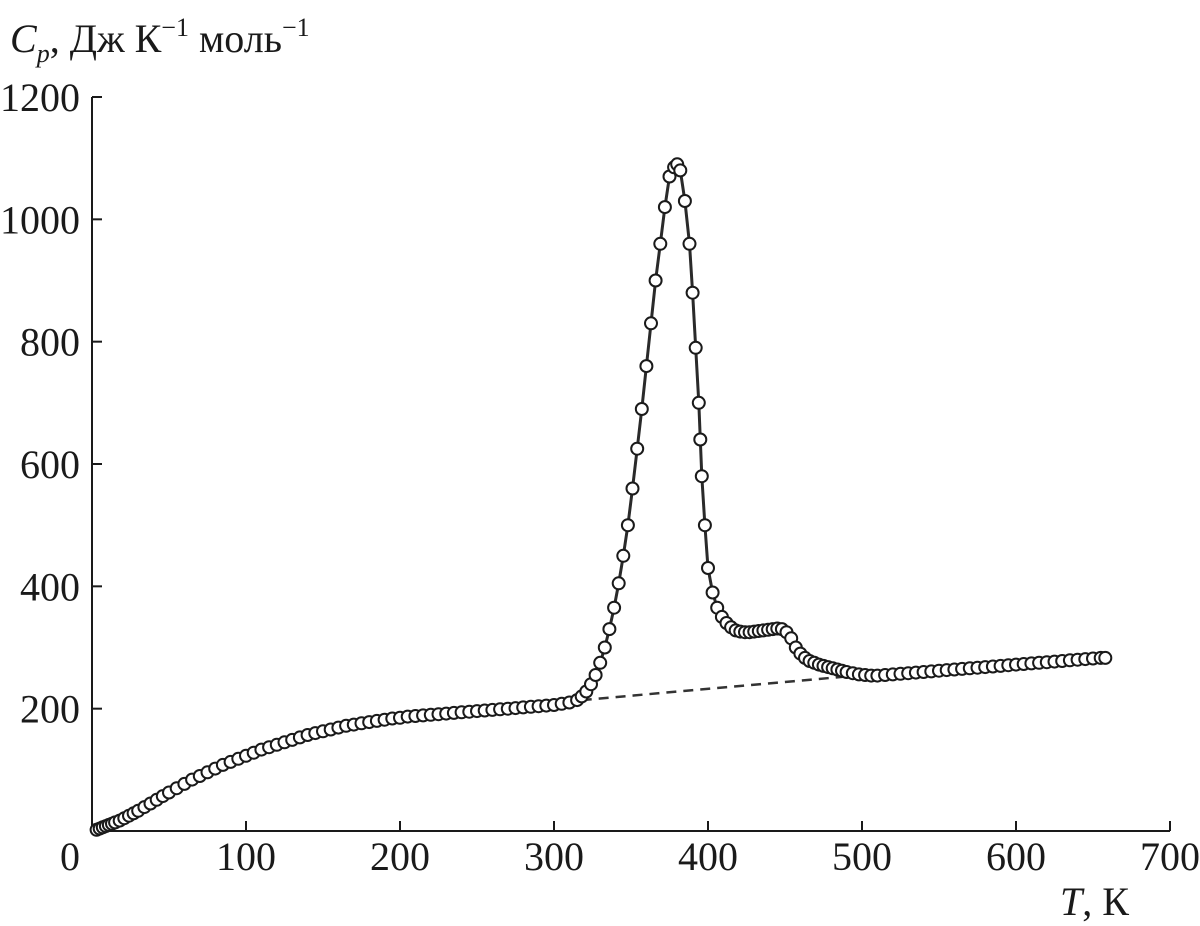 The image size is (1200, 926). Describe the element at coordinates (50, 342) in the screenshot. I see `y-tick-label: 800` at that location.